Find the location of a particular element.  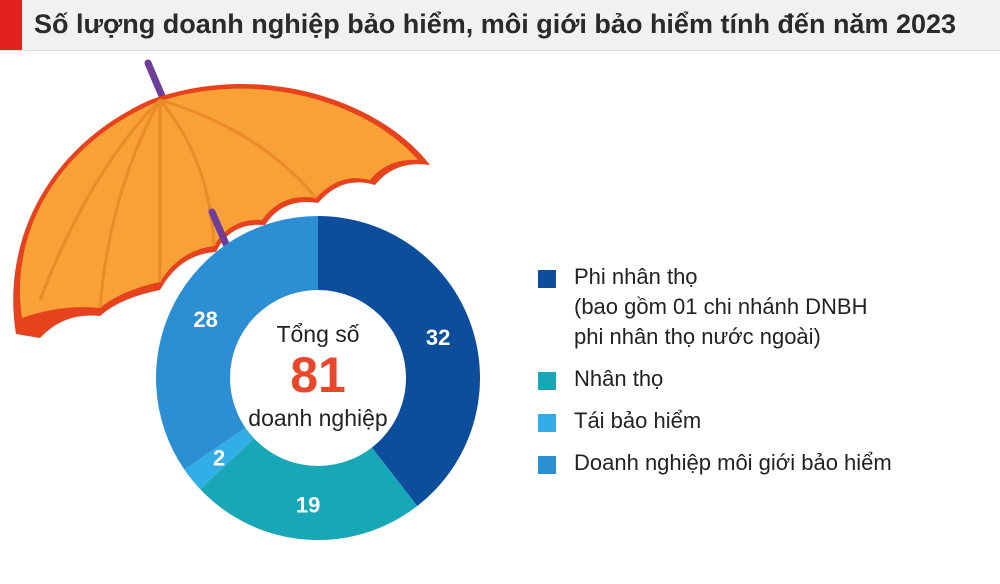

legend-item-nhan-tho: Nhân thọ is located at coordinates (758, 379).